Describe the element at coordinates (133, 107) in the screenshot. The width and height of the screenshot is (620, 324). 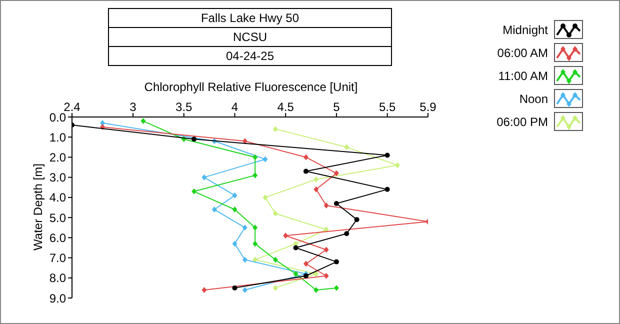
I see `x-tick-label: 3` at that location.